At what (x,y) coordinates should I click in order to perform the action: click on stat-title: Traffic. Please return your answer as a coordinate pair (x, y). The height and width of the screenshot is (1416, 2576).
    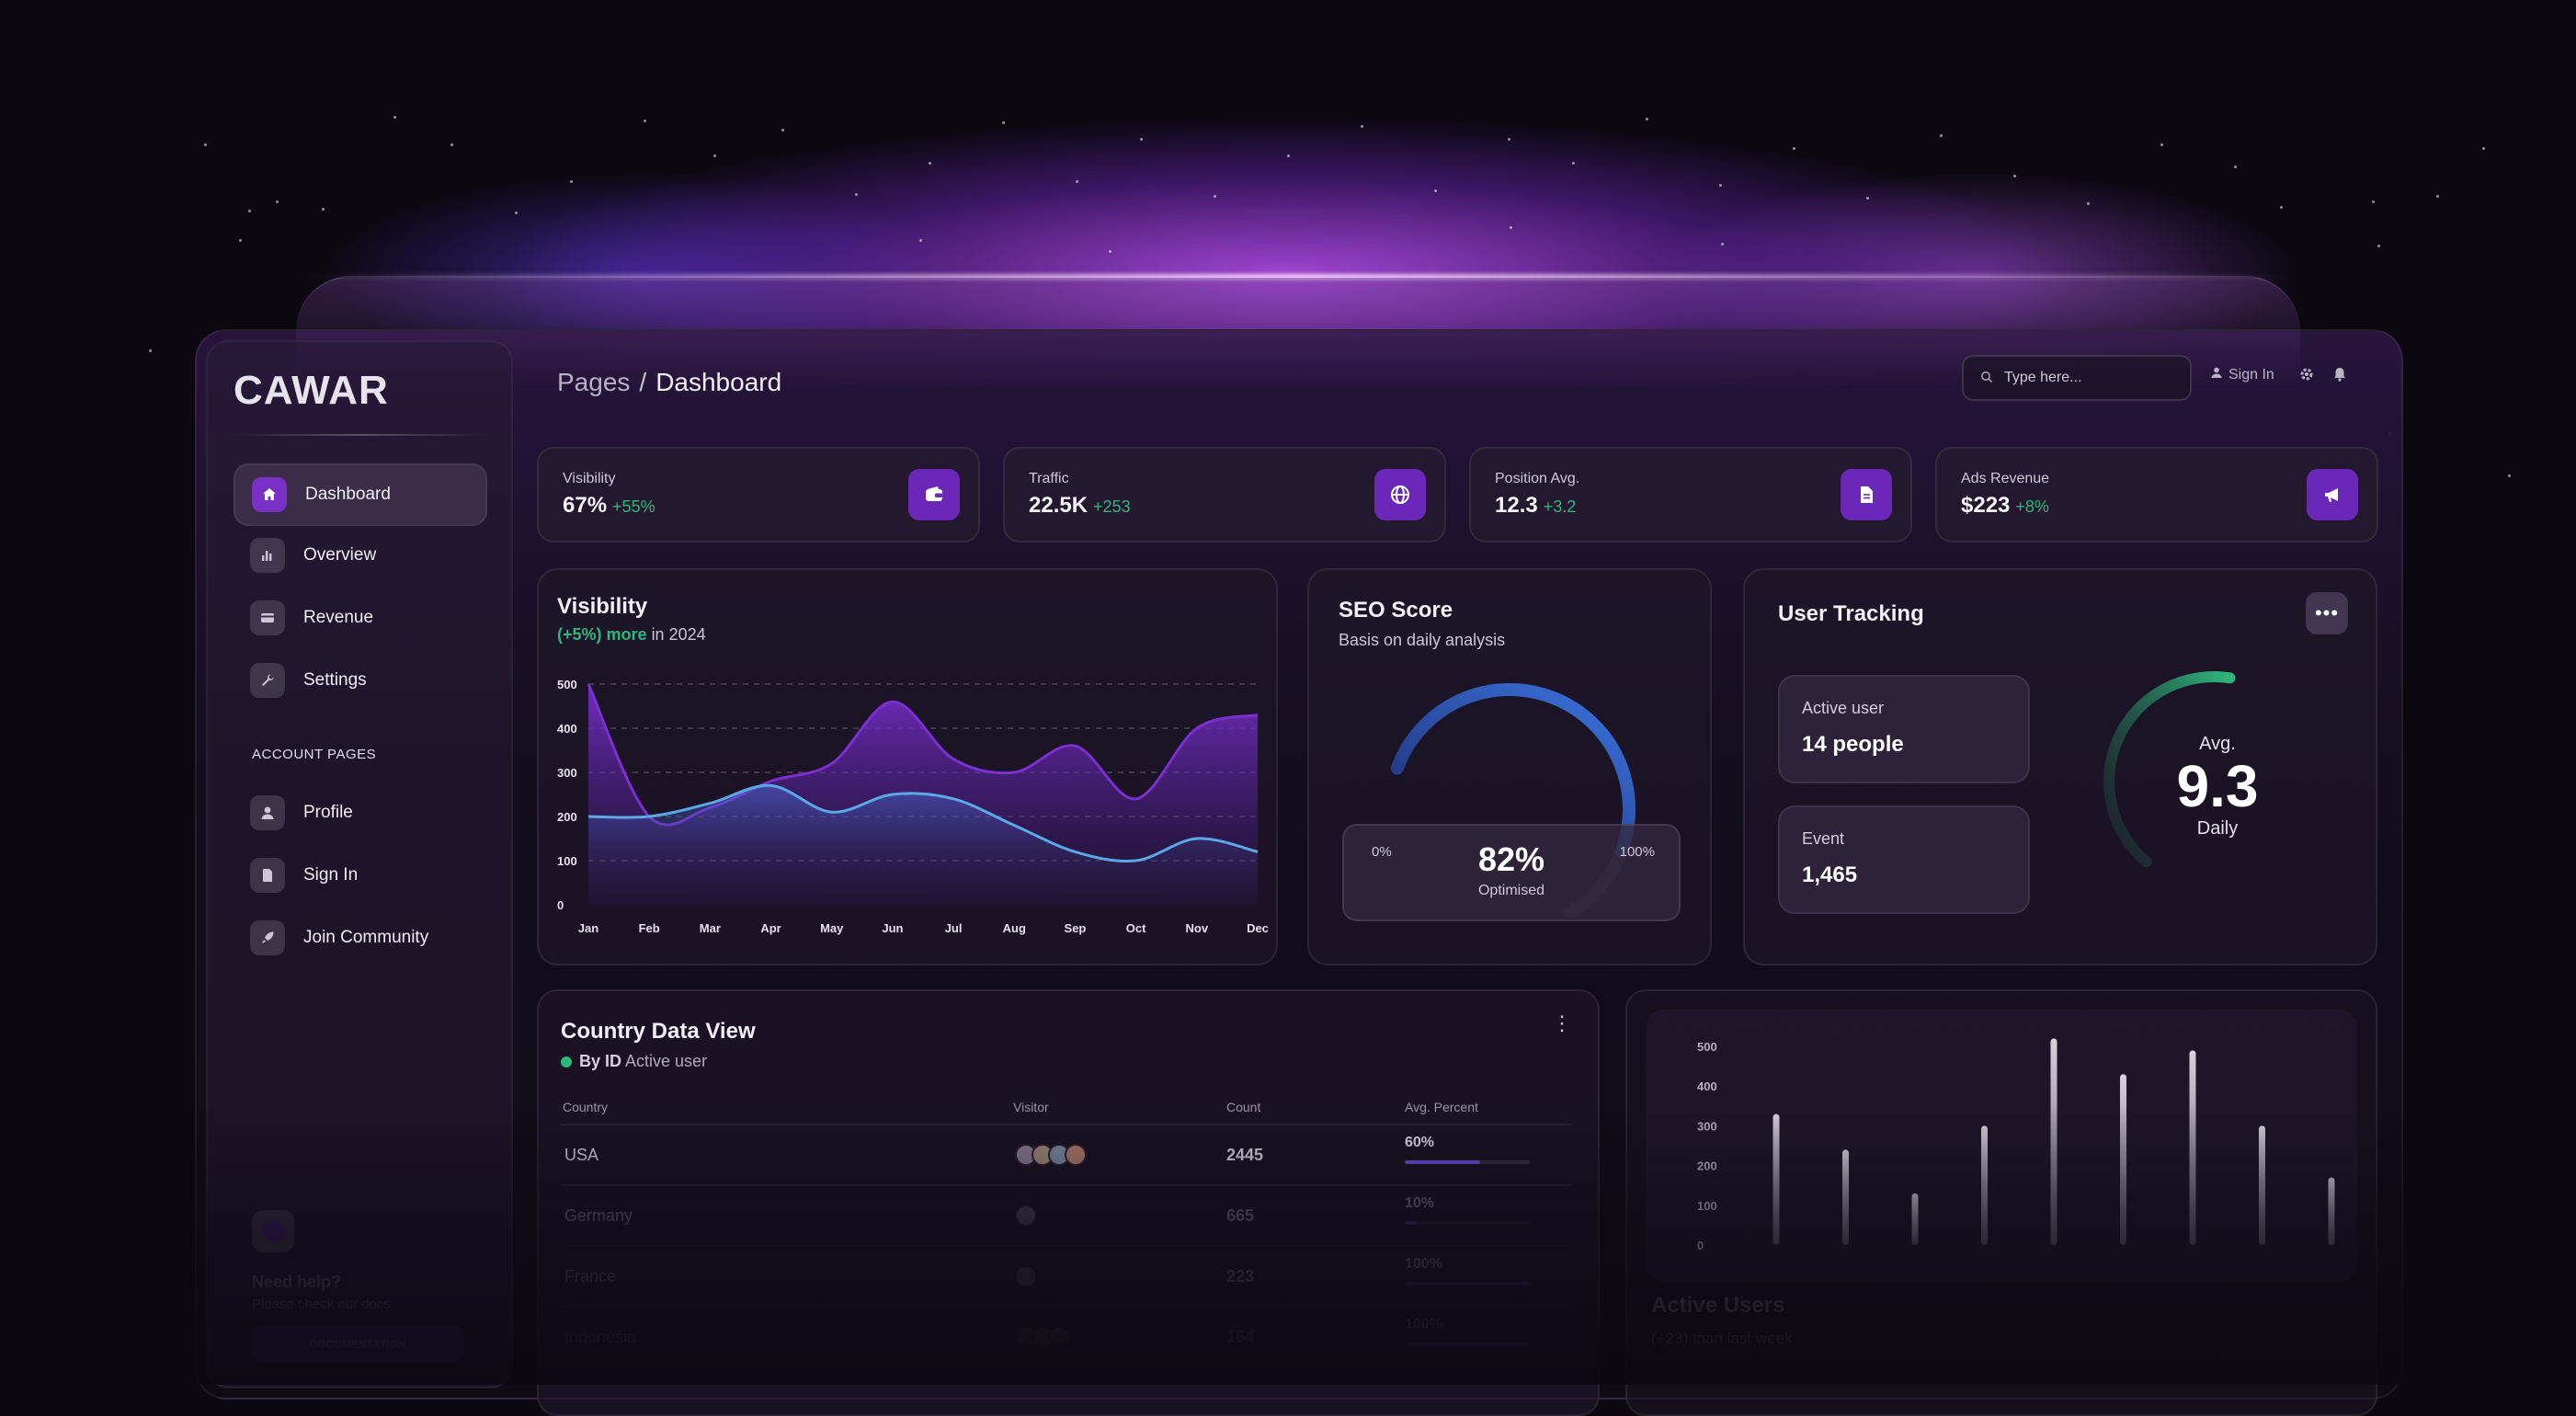
    Looking at the image, I should click on (1049, 478).